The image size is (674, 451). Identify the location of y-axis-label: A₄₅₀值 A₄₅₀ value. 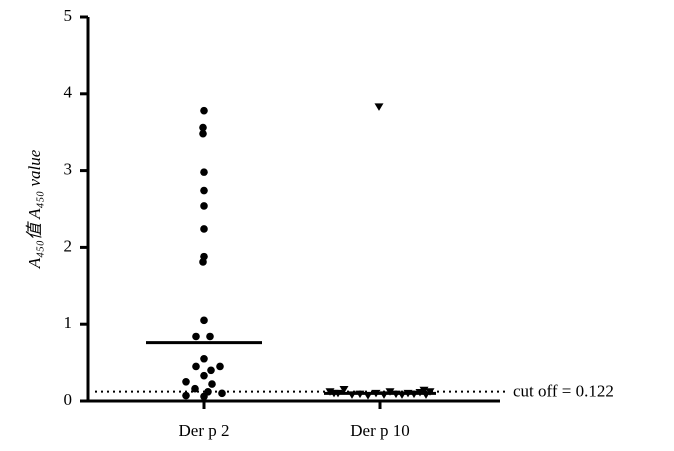
(34, 209).